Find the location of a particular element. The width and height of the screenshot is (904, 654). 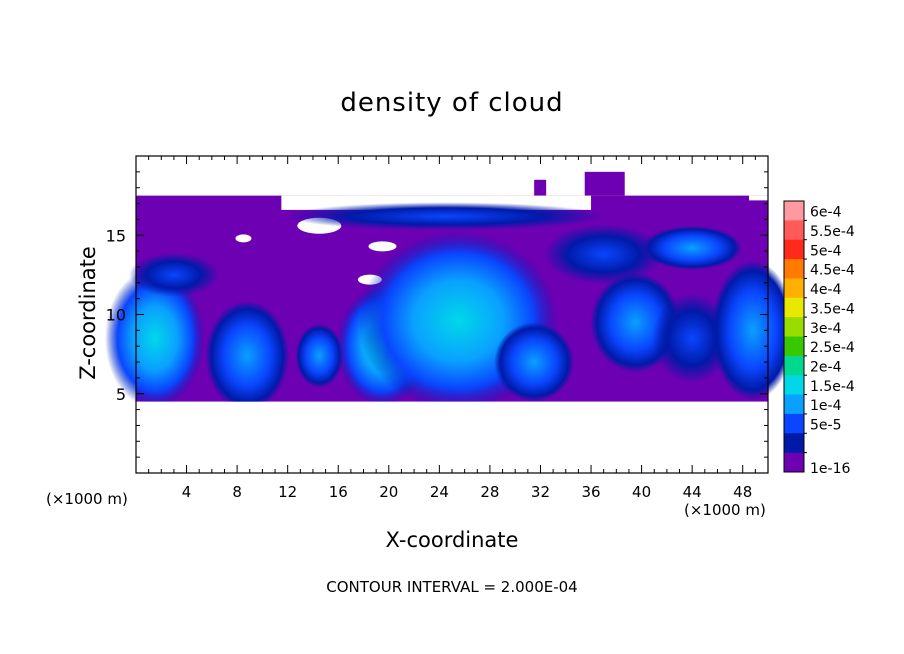

colorbar-label: 2e-4 is located at coordinates (826, 368).